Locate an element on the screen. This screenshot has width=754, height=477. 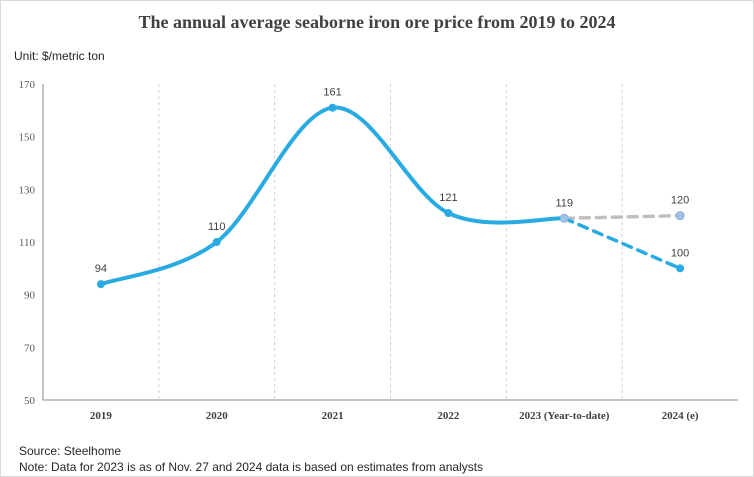
data-label-2: 161 is located at coordinates (332, 93).